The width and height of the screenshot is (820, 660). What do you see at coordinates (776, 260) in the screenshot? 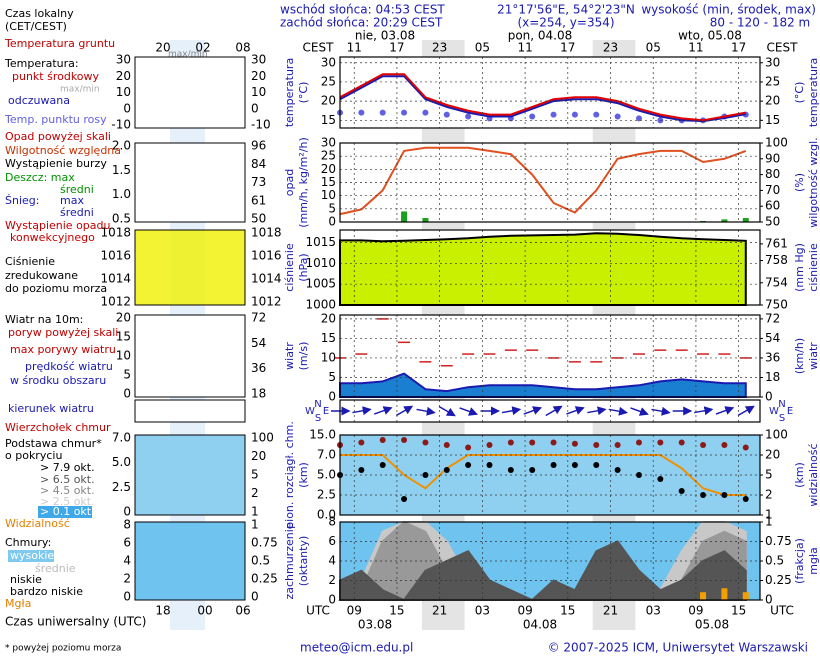
I see `y2-tick-label: 758` at bounding box center [776, 260].